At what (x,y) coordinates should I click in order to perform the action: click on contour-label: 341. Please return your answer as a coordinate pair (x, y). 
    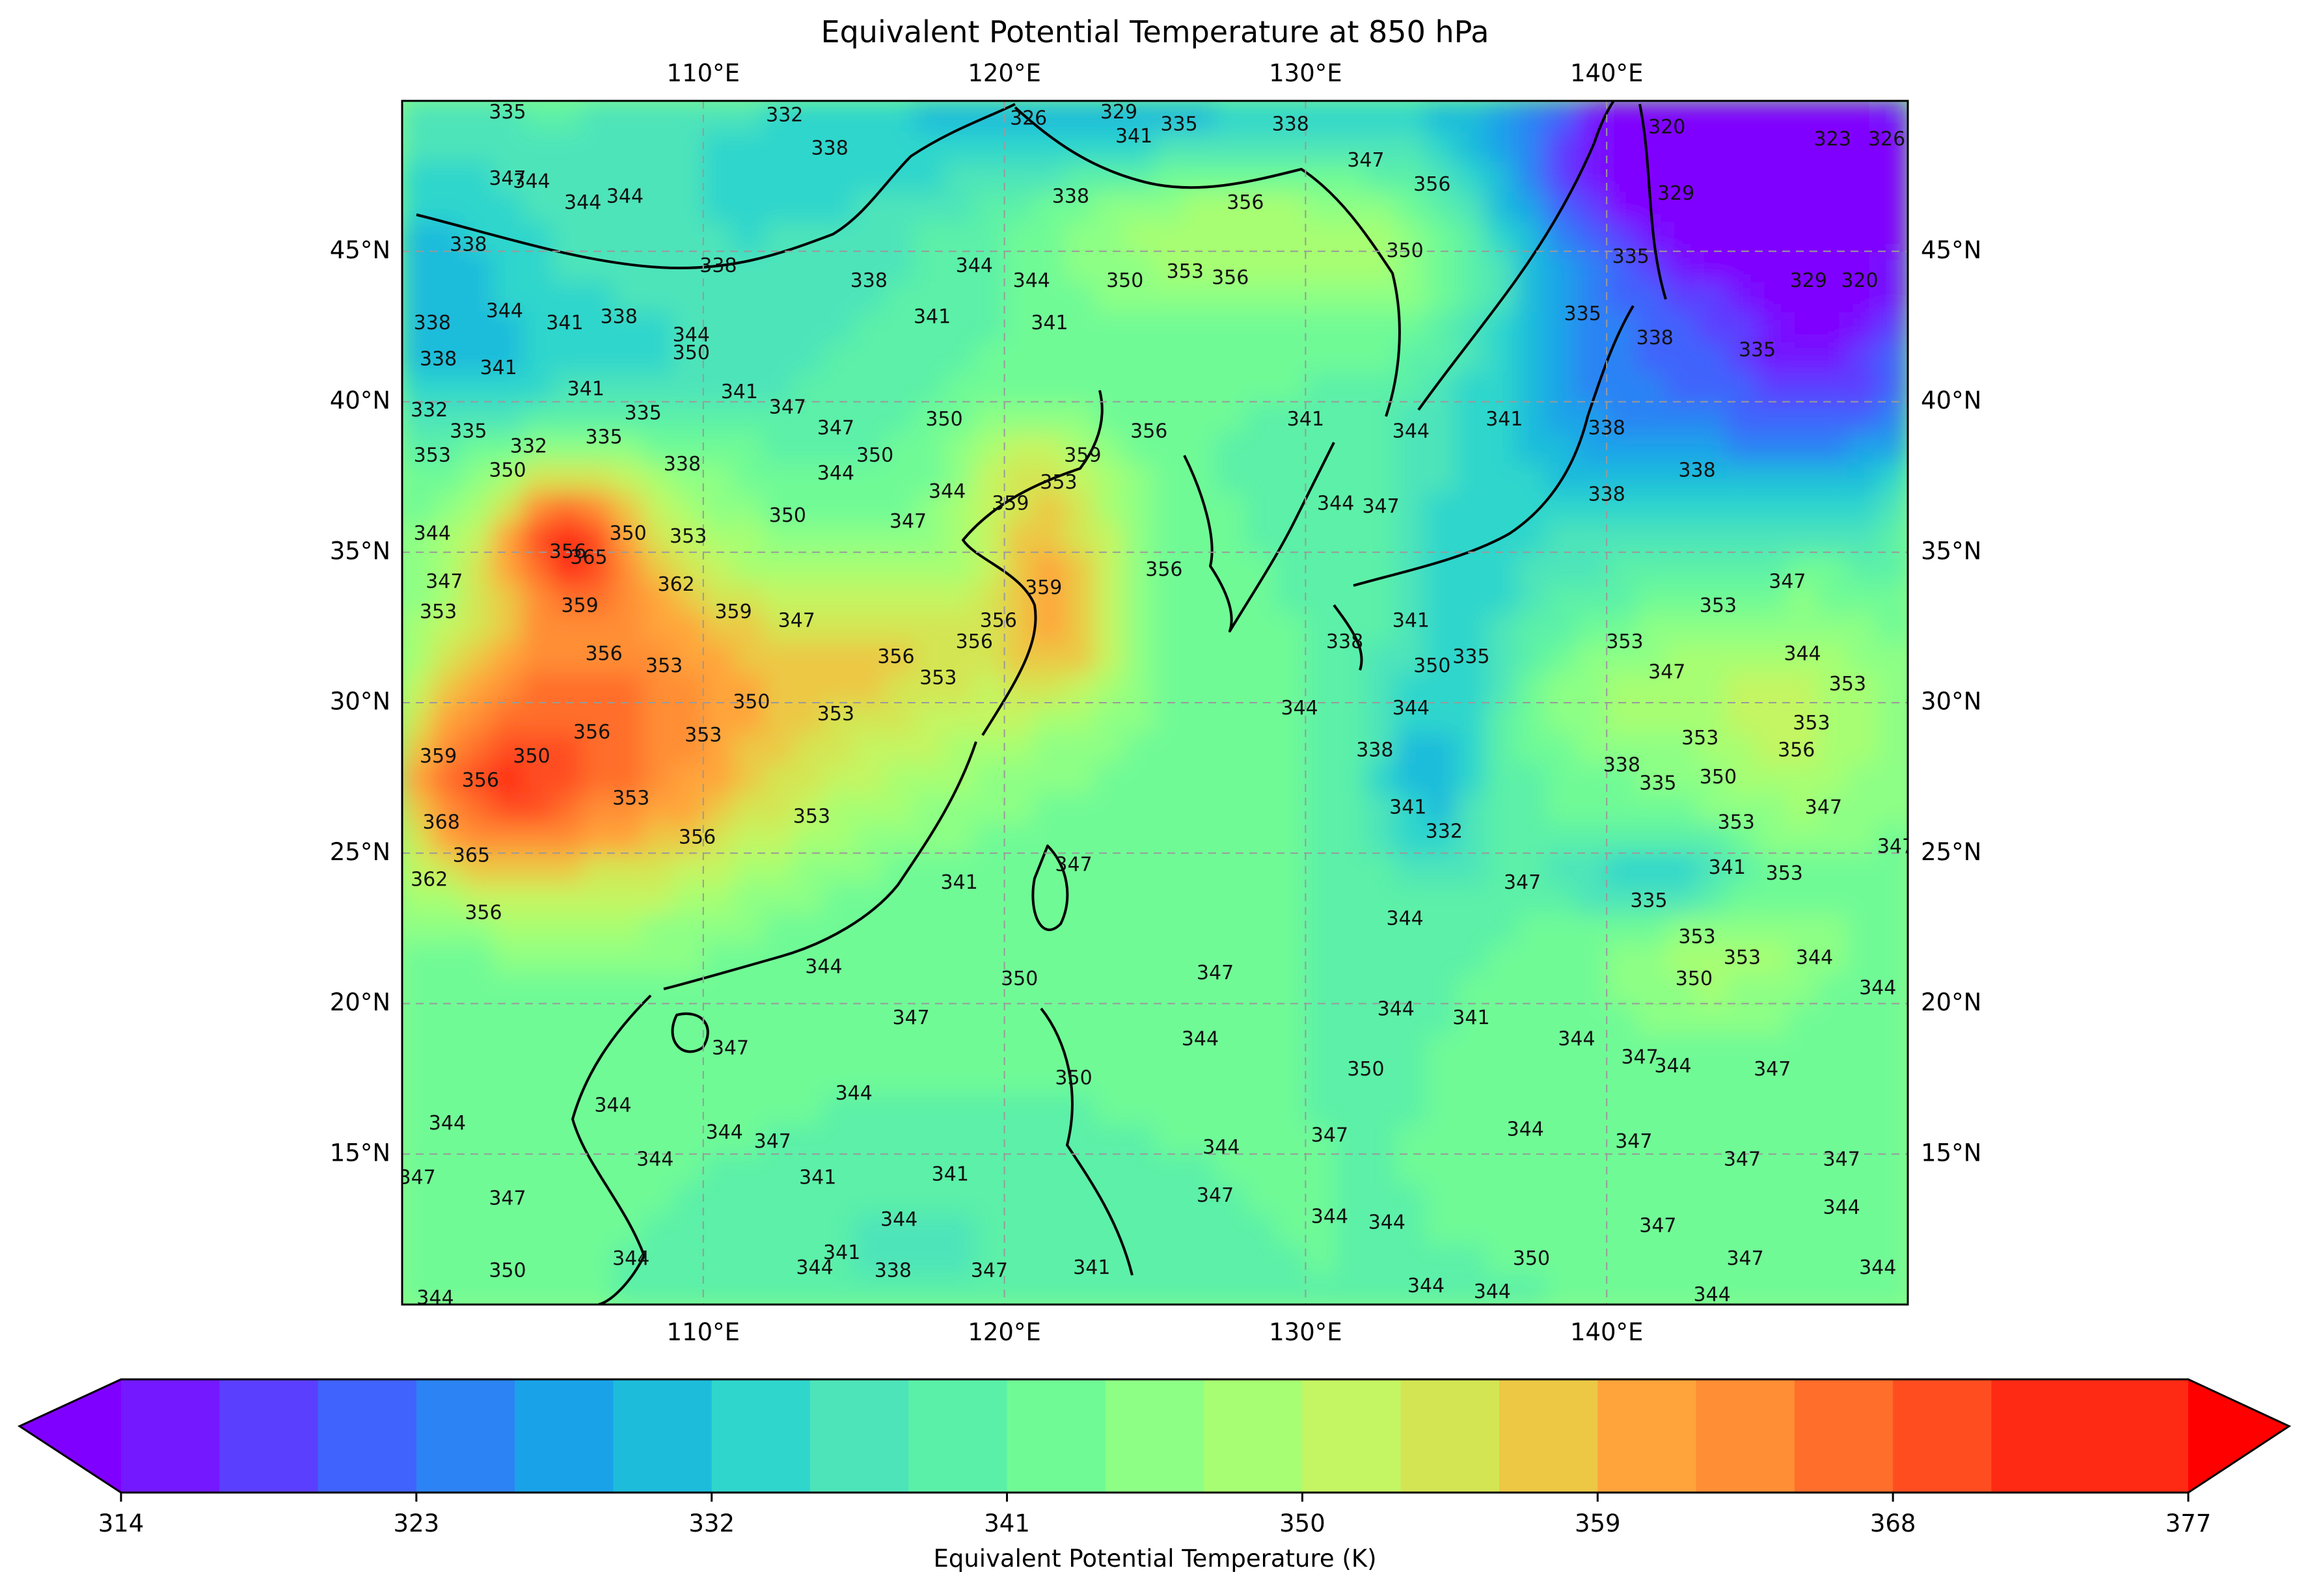
    Looking at the image, I should click on (1504, 419).